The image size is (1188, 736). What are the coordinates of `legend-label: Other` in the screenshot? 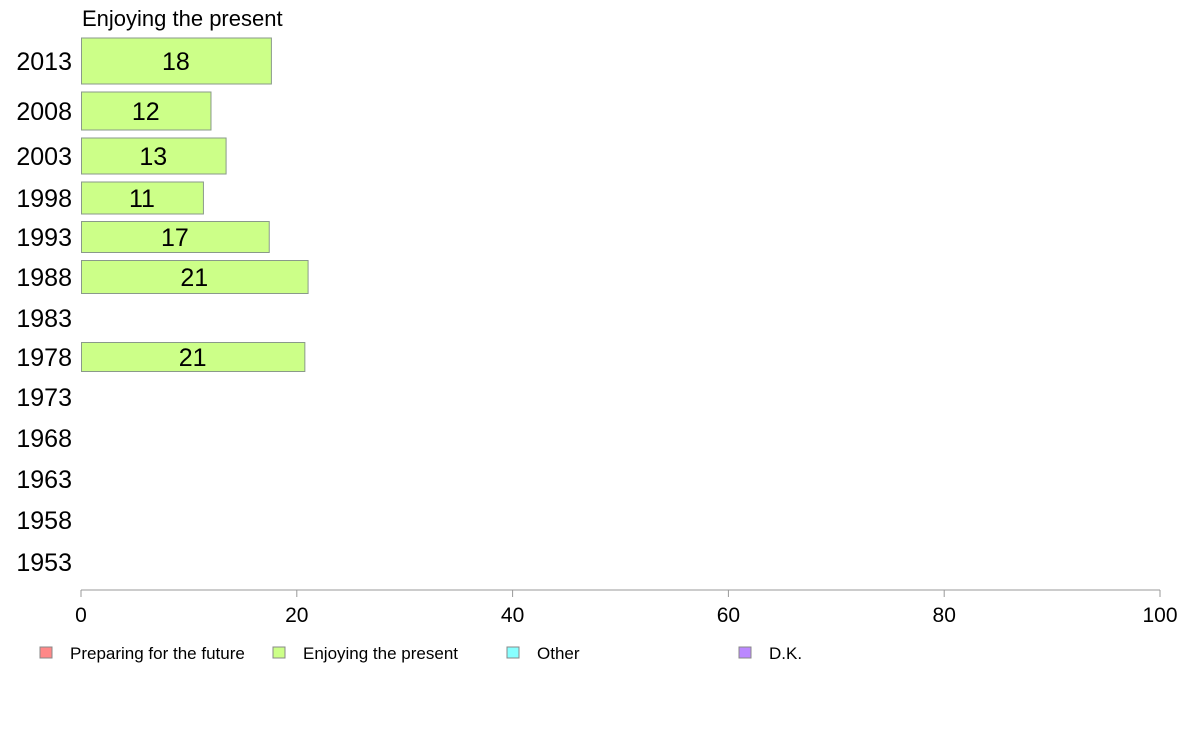 It's located at (558, 653).